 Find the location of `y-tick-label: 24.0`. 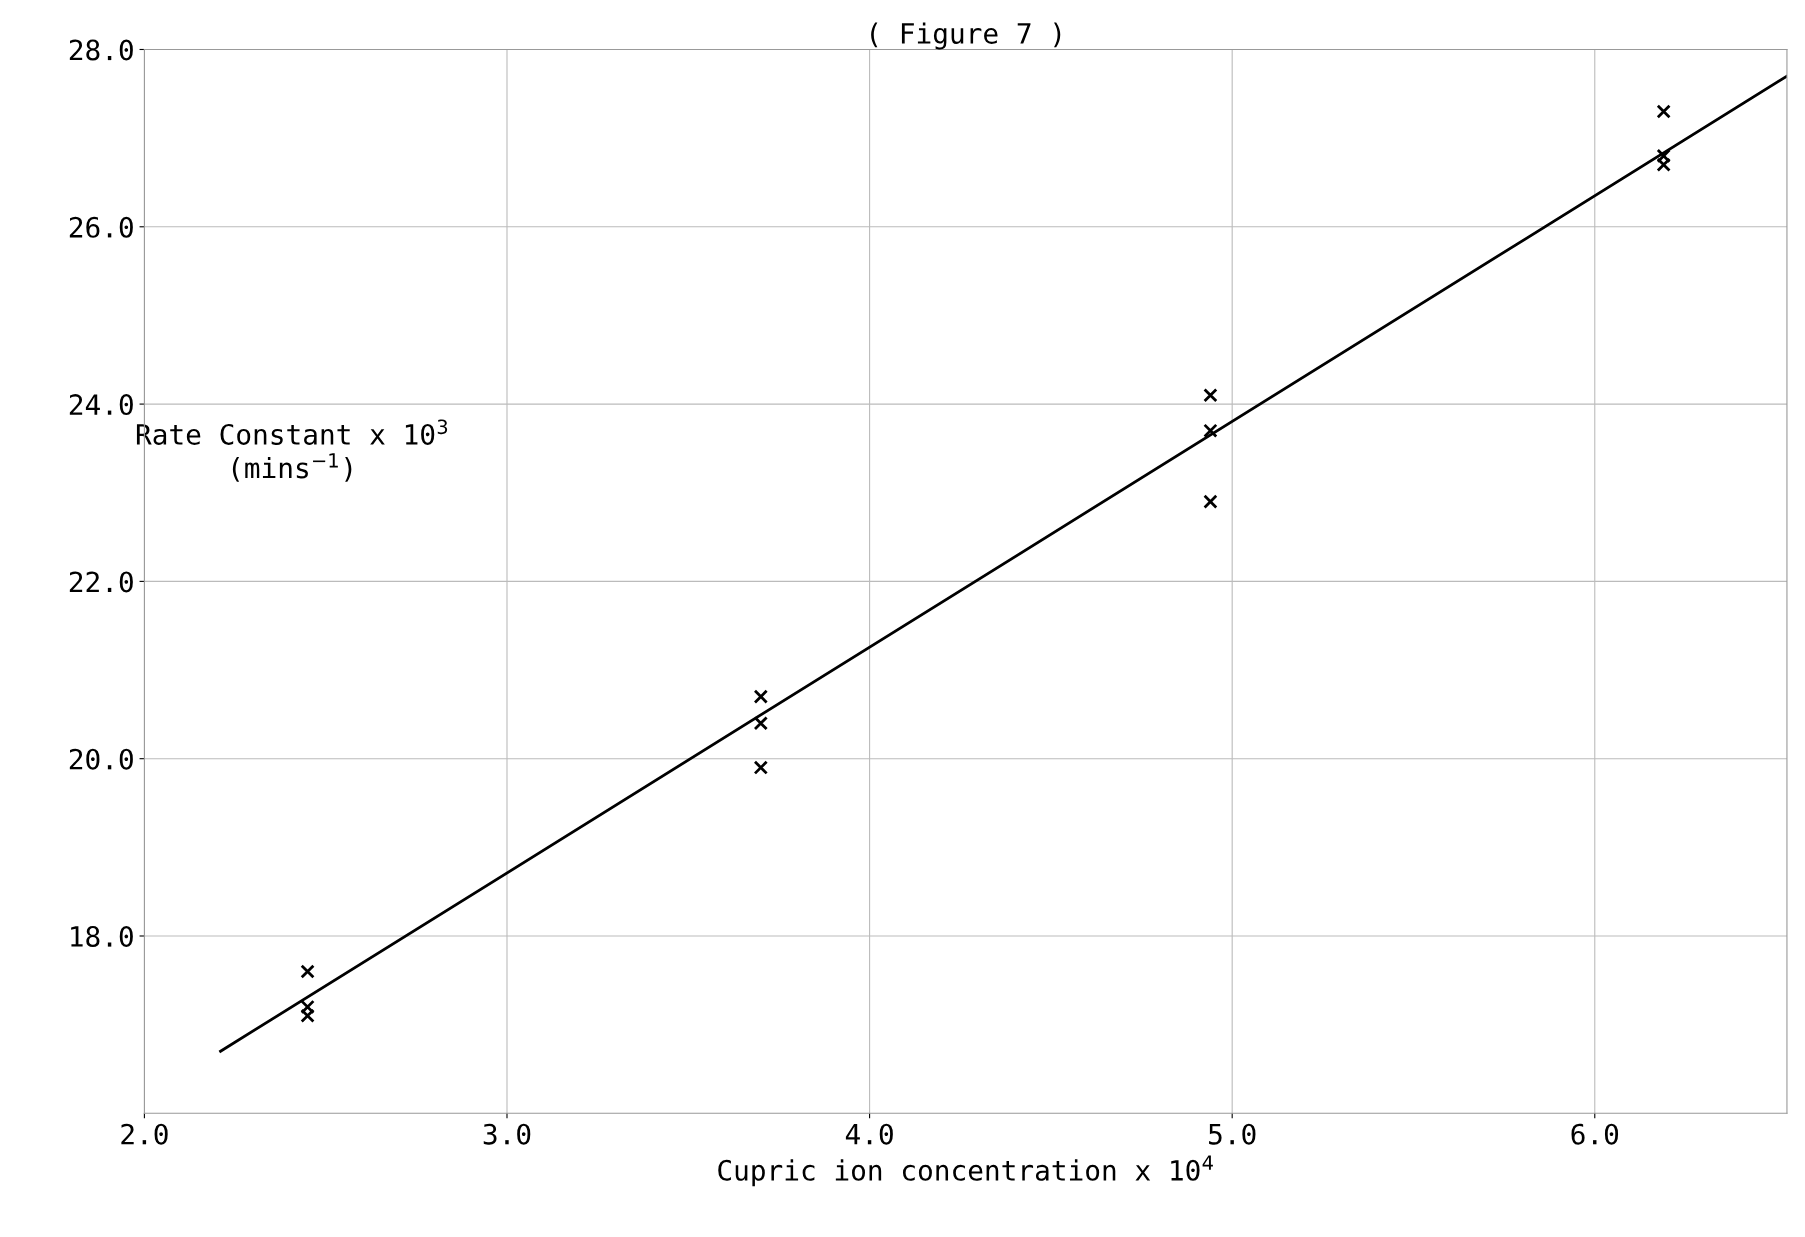

y-tick-label: 24.0 is located at coordinates (101, 405).